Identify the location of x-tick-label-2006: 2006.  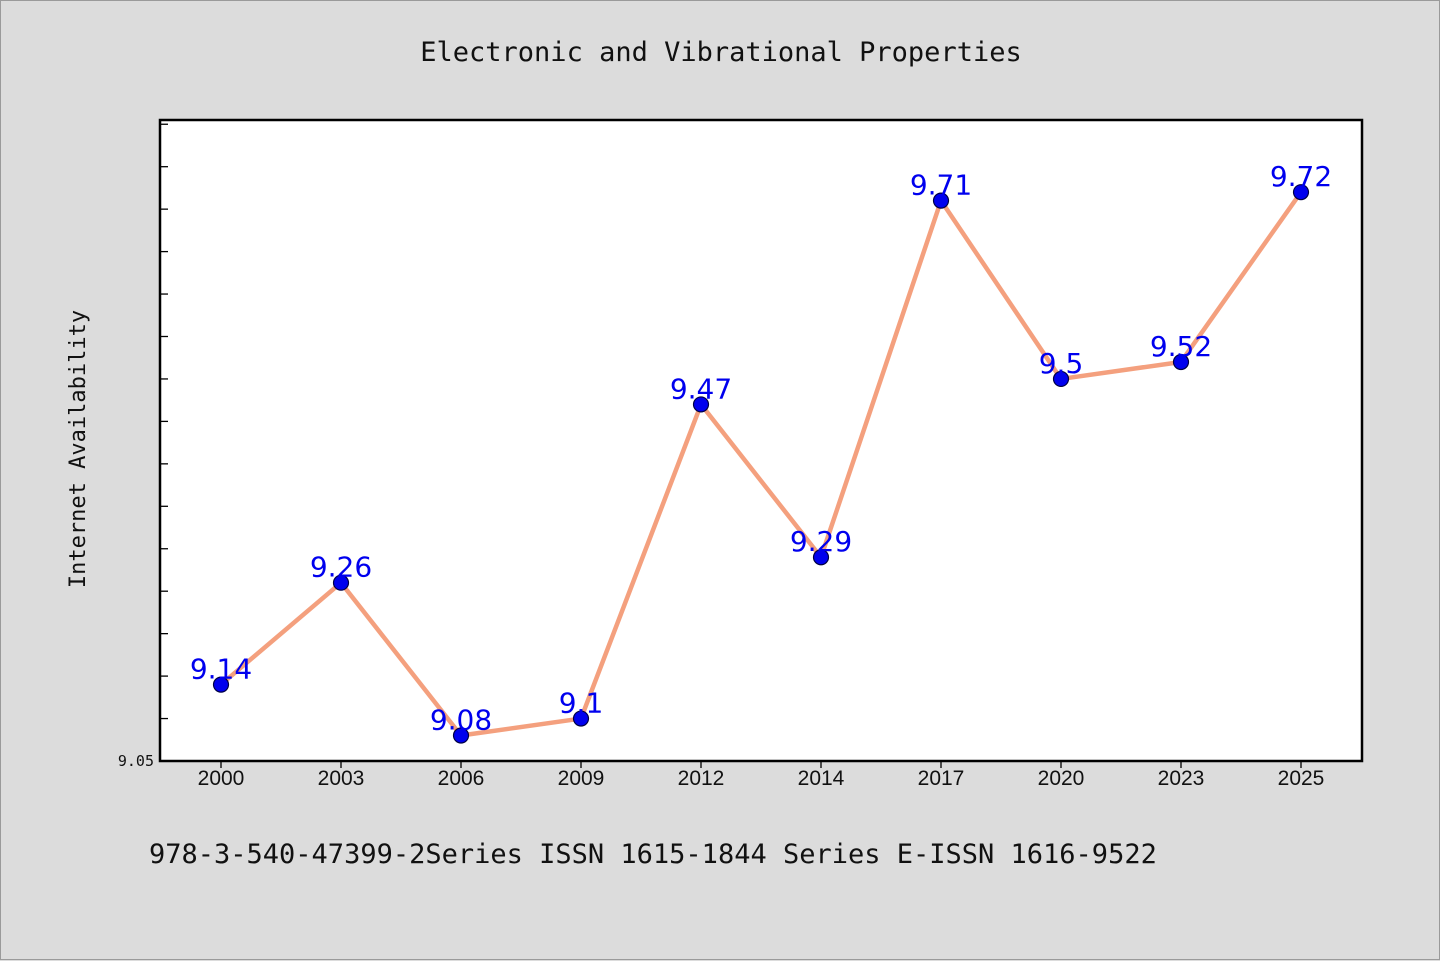
(461, 778).